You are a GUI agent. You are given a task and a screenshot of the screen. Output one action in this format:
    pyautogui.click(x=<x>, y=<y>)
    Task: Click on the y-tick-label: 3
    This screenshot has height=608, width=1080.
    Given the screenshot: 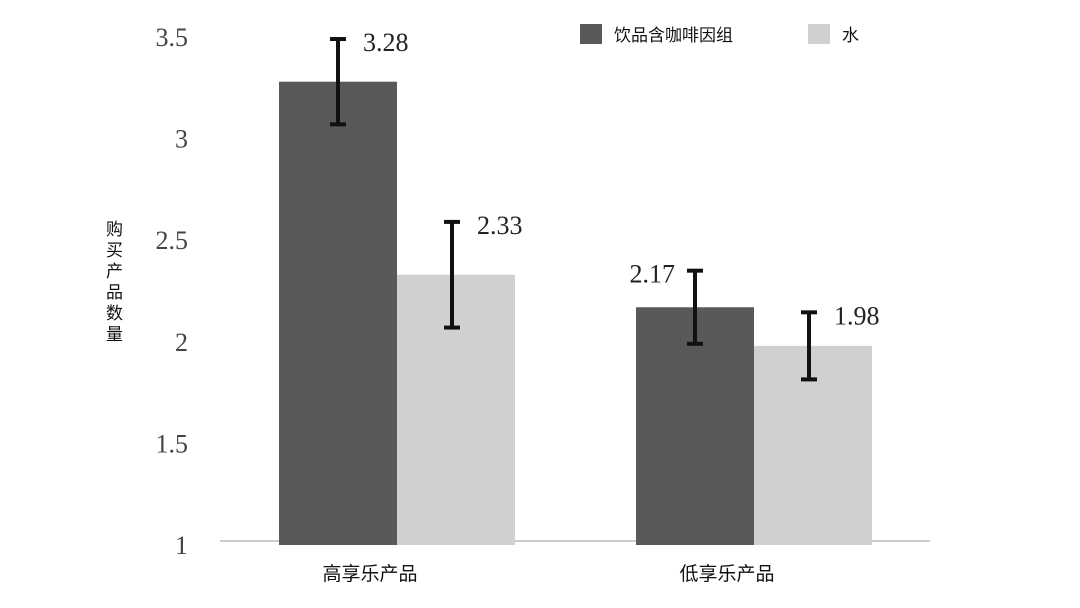 What is the action you would take?
    pyautogui.click(x=181, y=139)
    